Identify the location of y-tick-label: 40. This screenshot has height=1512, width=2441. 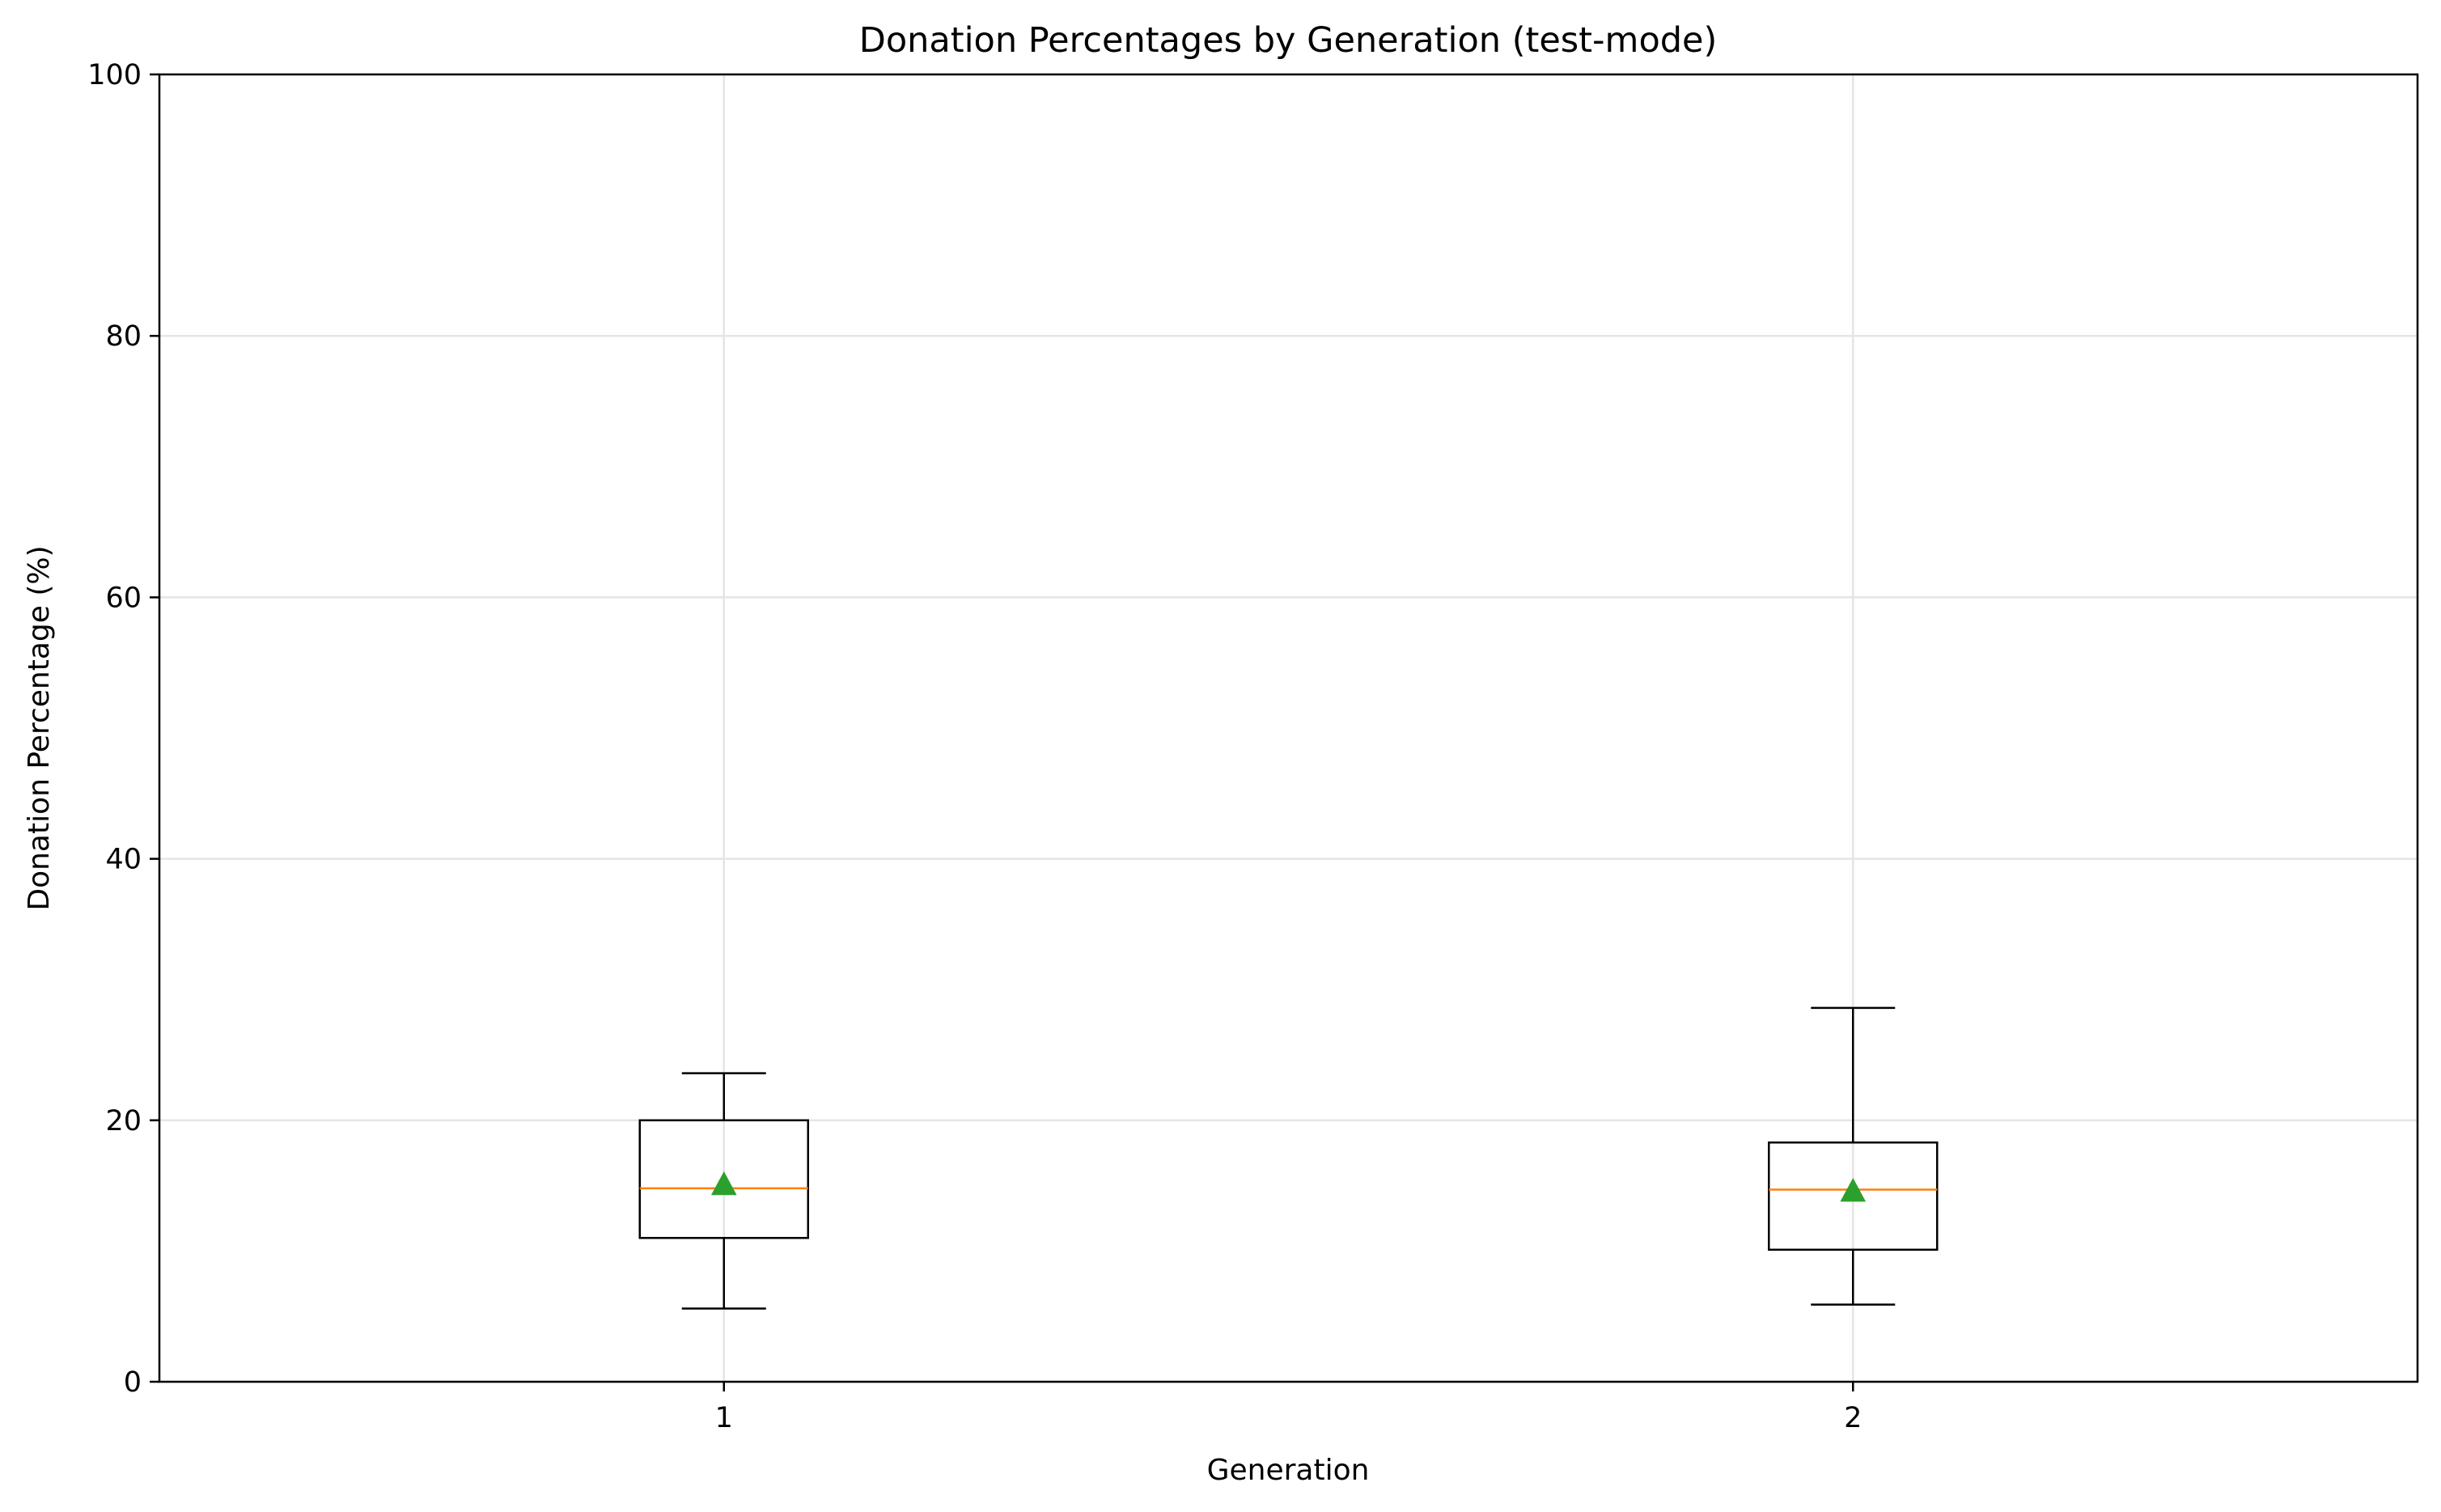
(123, 860).